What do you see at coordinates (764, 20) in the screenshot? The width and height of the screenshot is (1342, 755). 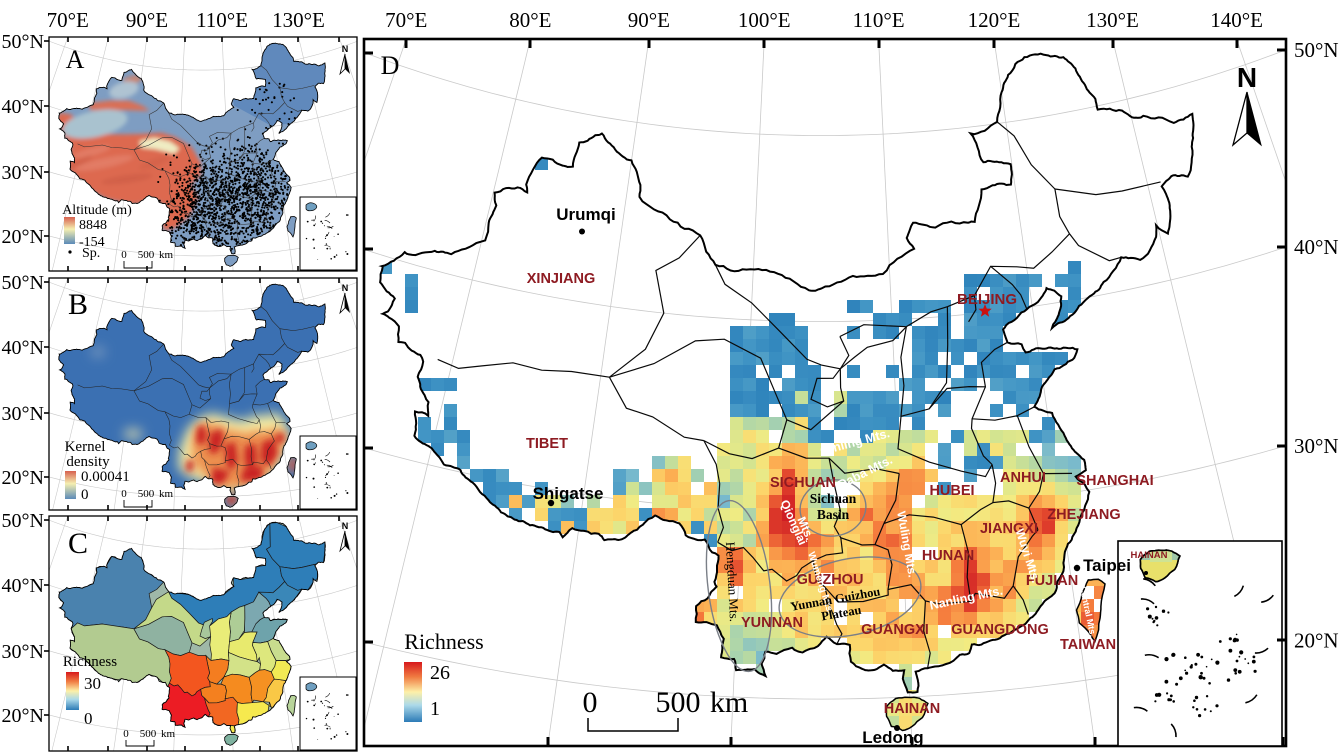 I see `svg-text: 100°E` at bounding box center [764, 20].